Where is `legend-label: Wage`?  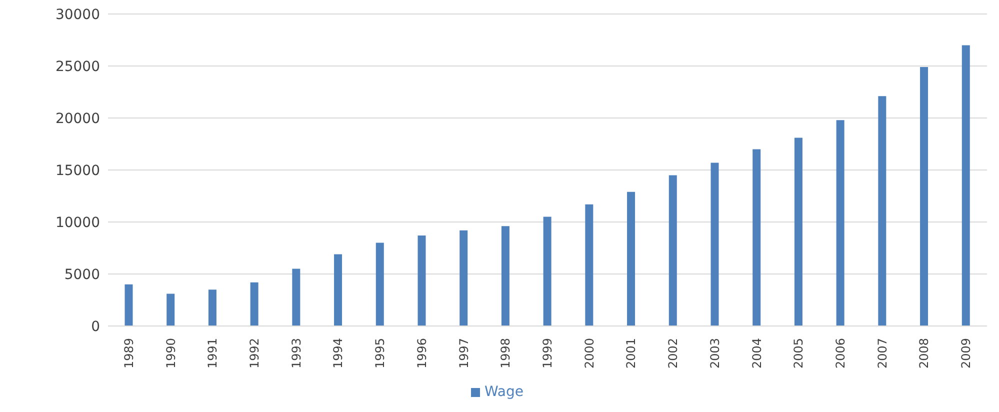 legend-label: Wage is located at coordinates (504, 392).